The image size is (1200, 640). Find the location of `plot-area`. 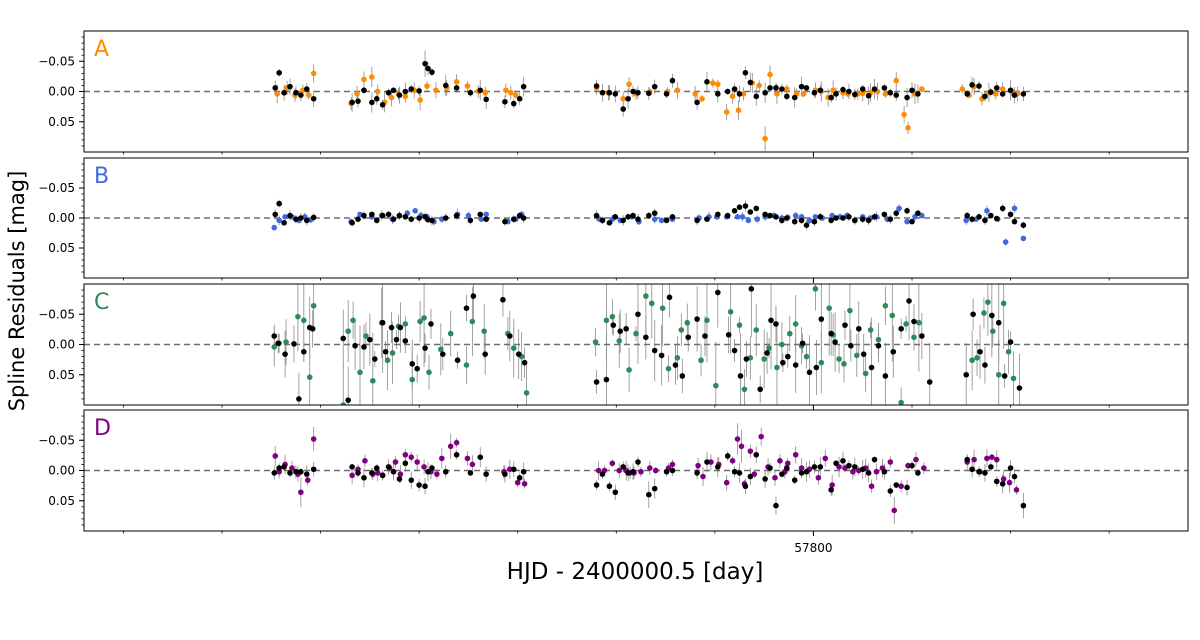

plot-area is located at coordinates (636, 101).